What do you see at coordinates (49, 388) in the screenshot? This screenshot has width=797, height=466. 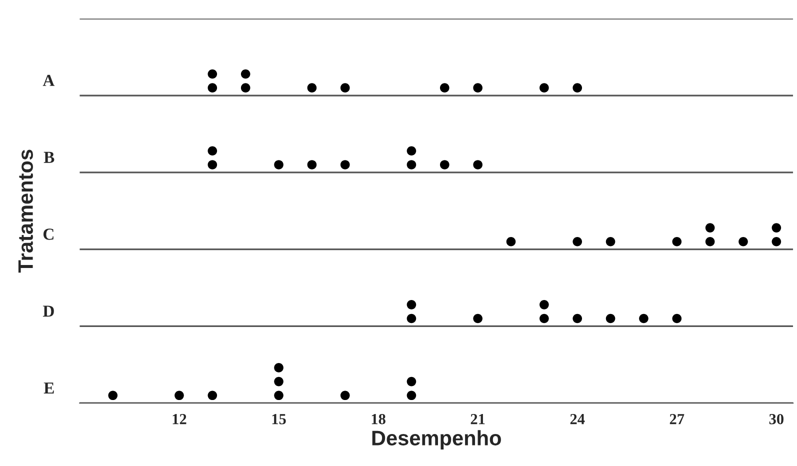 I see `y-tick-label: E` at bounding box center [49, 388].